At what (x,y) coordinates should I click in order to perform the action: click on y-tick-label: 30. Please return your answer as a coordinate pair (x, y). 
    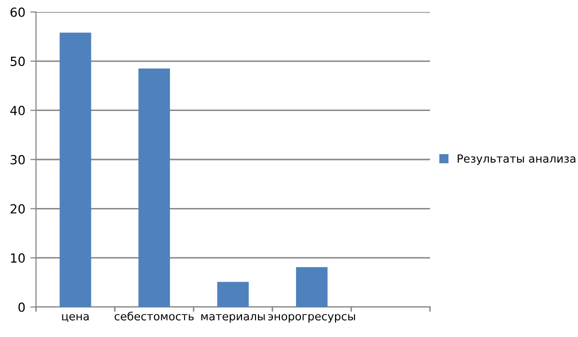
    Looking at the image, I should click on (17, 159).